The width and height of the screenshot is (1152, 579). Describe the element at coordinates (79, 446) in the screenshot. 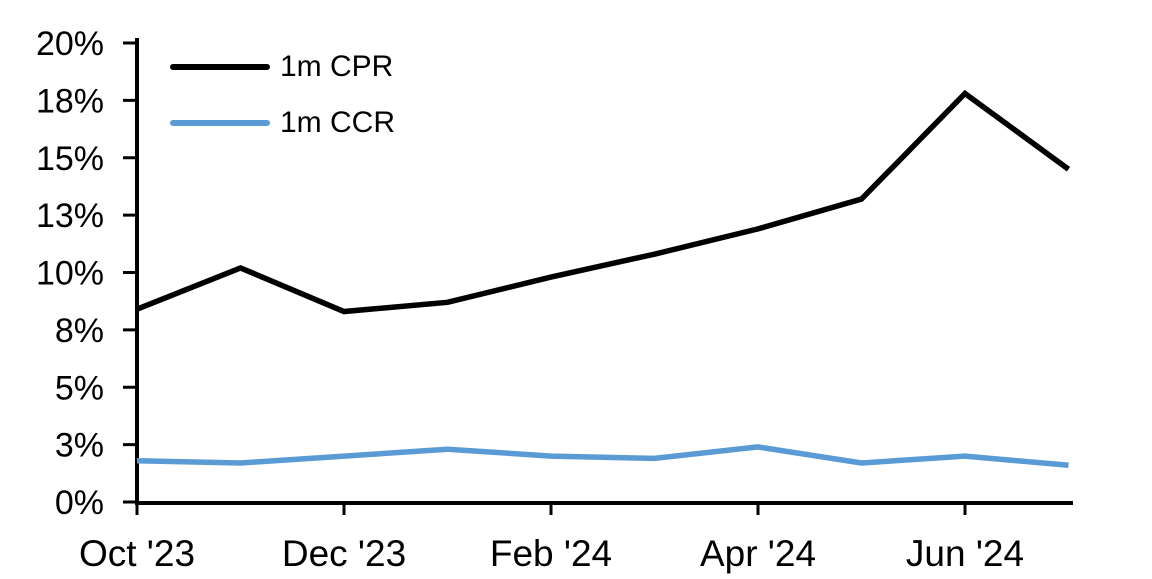

I see `y-tick-label: 3%` at that location.